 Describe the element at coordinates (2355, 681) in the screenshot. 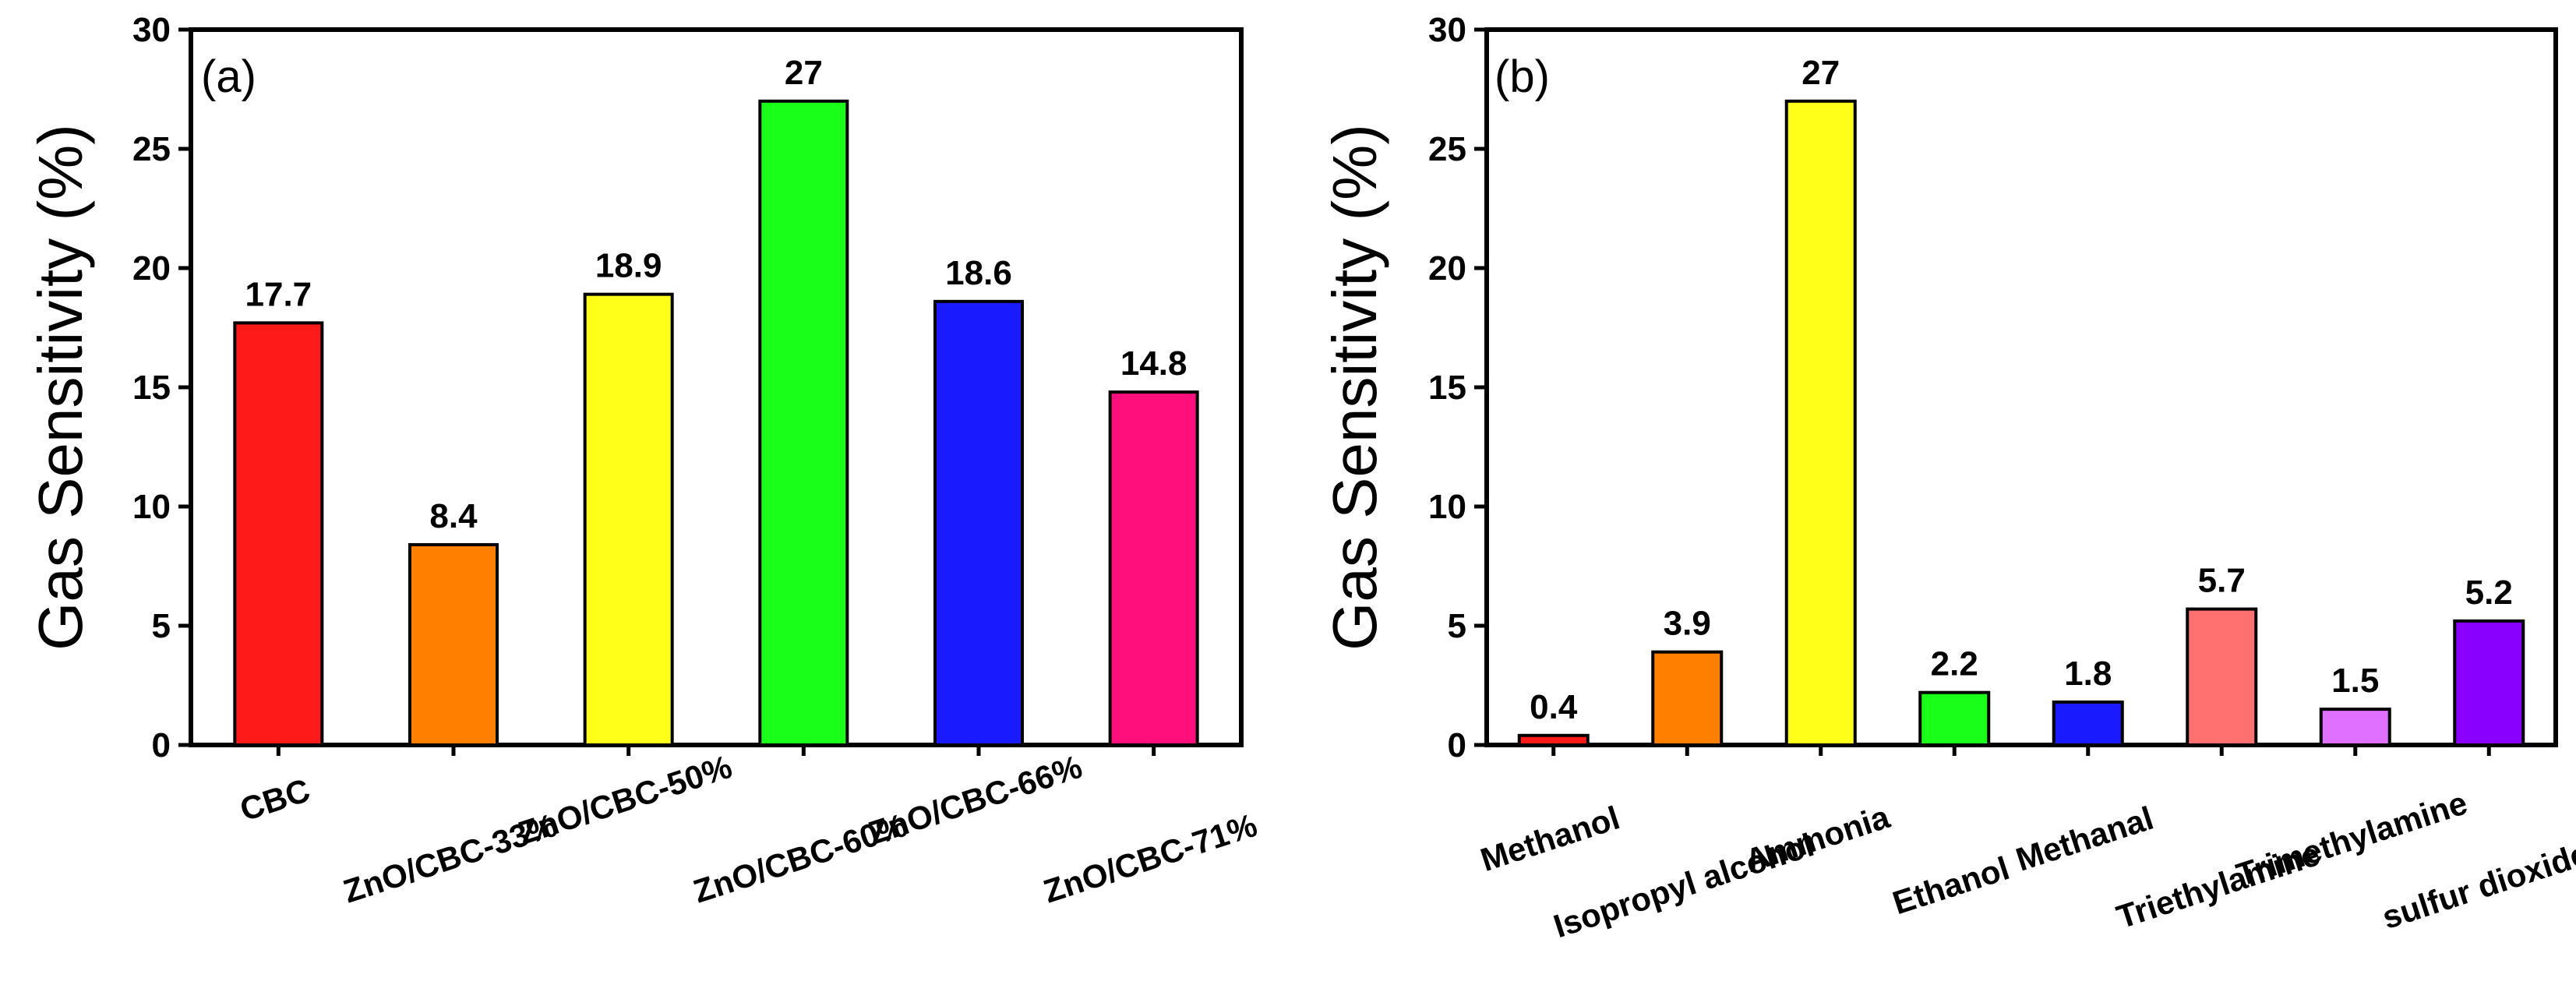

I see `data-label: 1.5` at that location.